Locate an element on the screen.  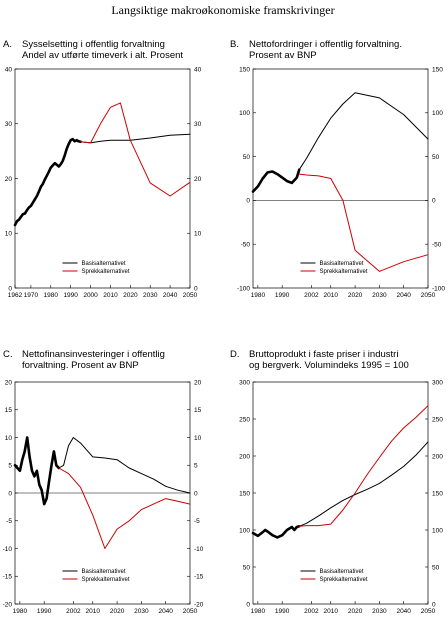
panel-title-line: Nettofordringer i offentlig forvaltning. is located at coordinates (325, 44).